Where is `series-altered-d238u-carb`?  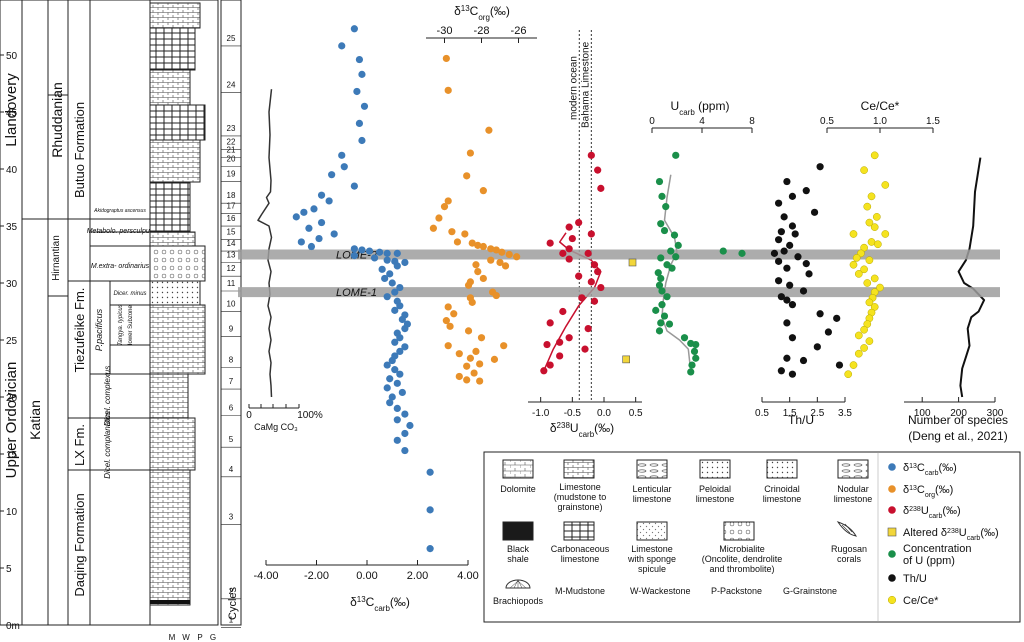 series-altered-d238u-carb is located at coordinates (629, 311).